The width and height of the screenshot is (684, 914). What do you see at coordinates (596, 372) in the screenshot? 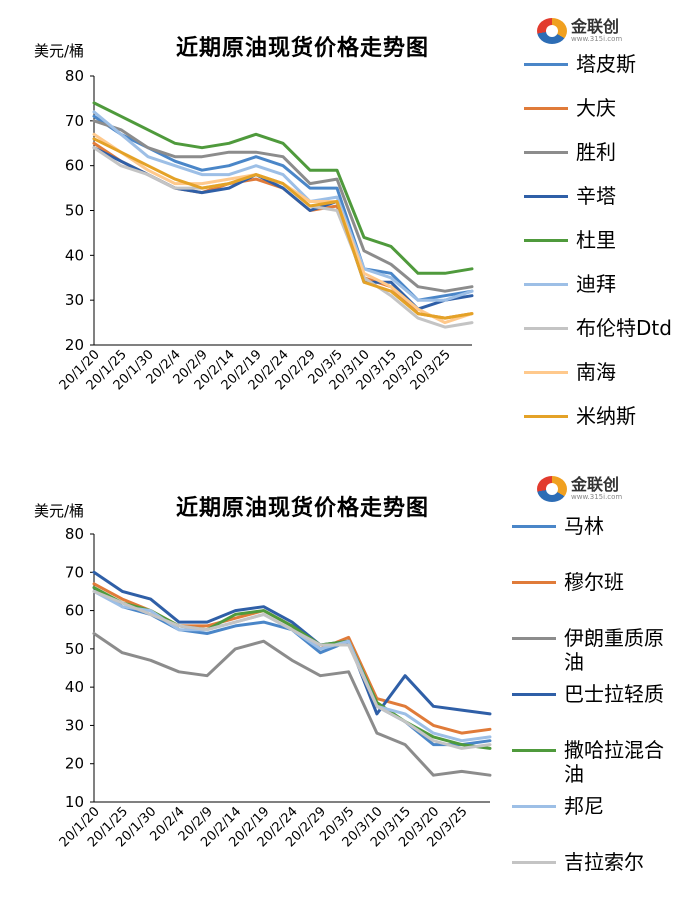
I see `legend-label: 南海` at bounding box center [596, 372].